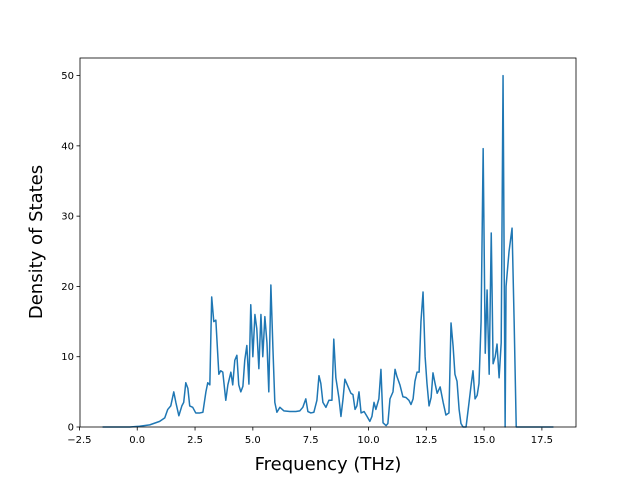 This screenshot has height=480, width=640. Describe the element at coordinates (368, 440) in the screenshot. I see `x-tick-label: 10.0` at that location.